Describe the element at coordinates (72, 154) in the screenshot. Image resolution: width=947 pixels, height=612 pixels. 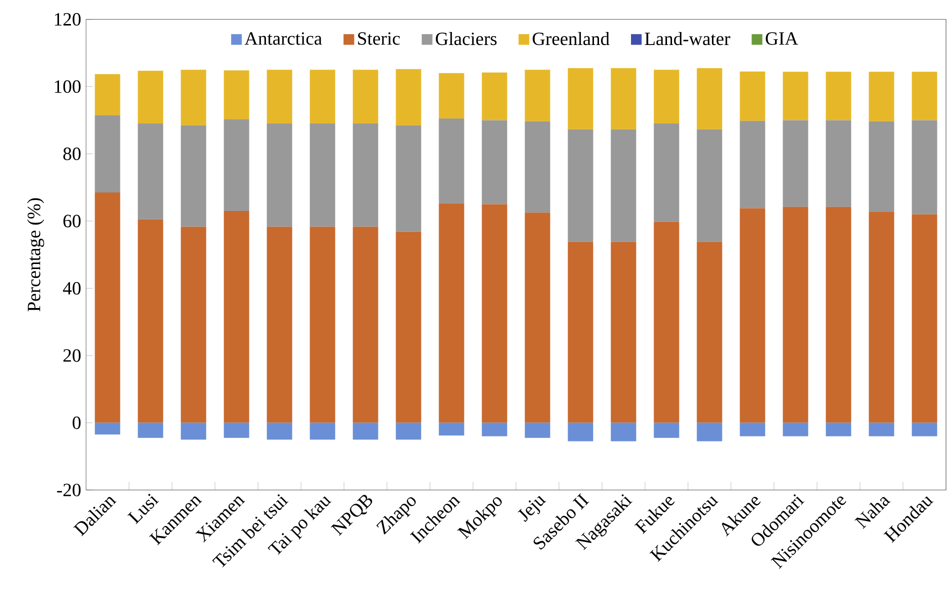
I see `y-tick-label: 80` at that location.